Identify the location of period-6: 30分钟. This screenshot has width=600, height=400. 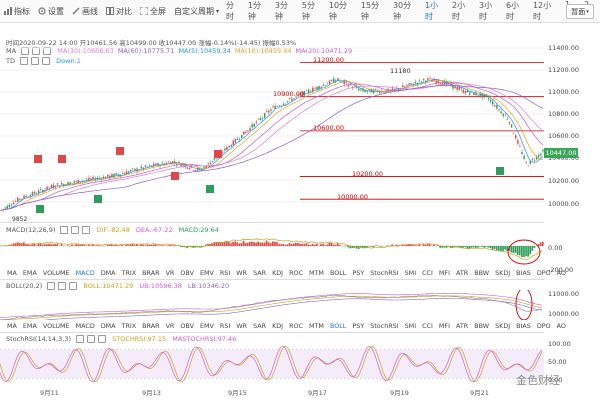
(402, 11).